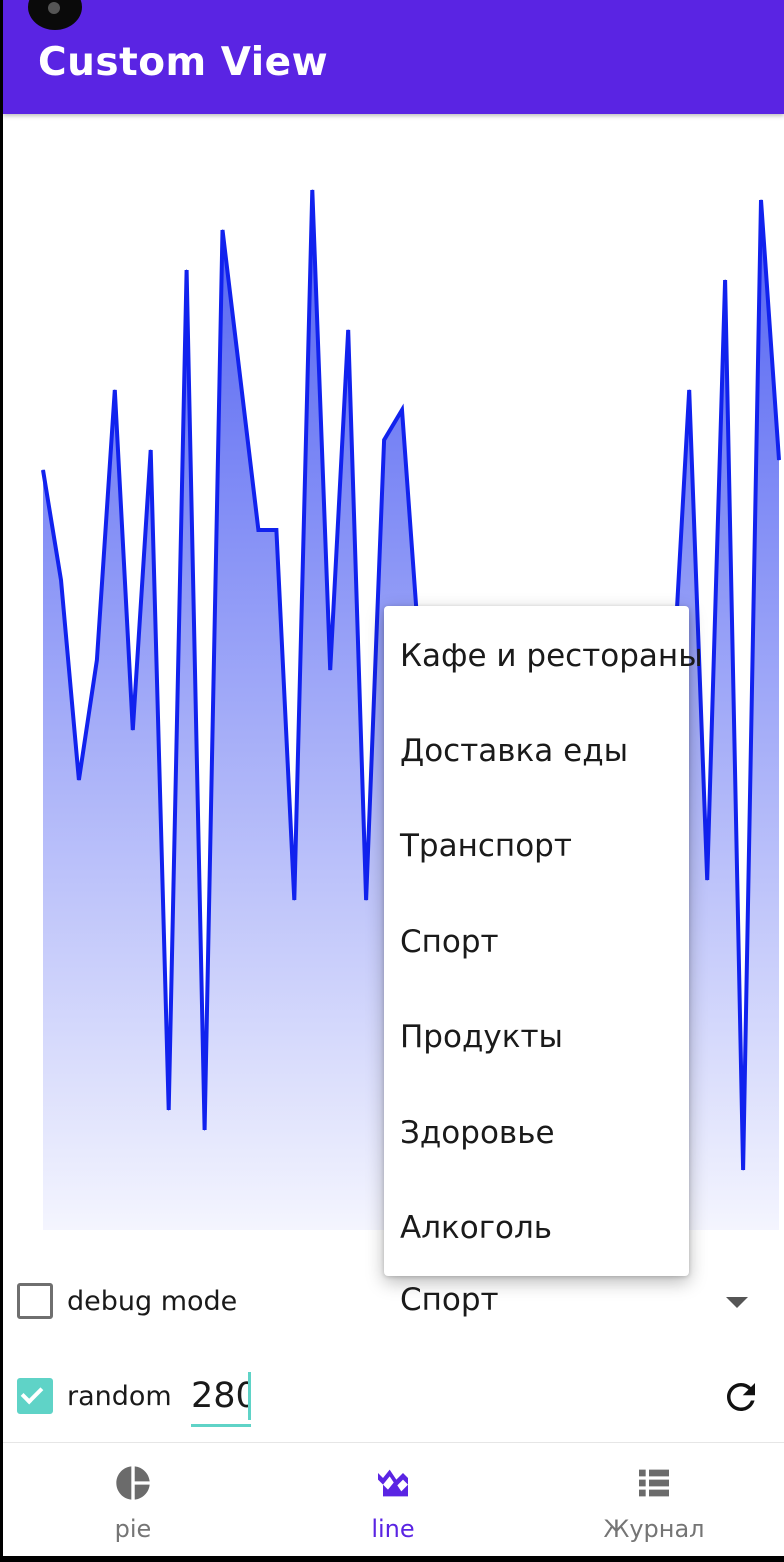 This screenshot has height=1562, width=784. I want to click on menu-item-groceries: Продукты, so click(536, 1037).